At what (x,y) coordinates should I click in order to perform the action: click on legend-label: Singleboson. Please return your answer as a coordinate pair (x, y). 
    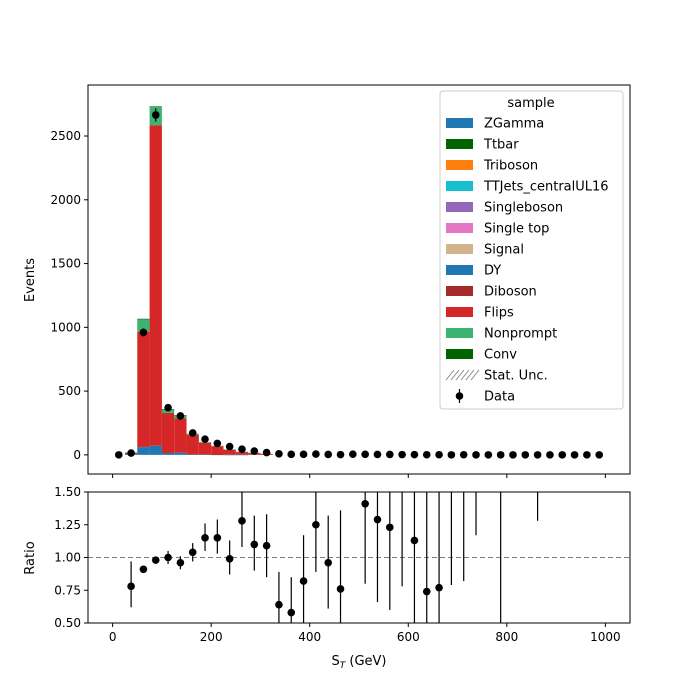
    Looking at the image, I should click on (523, 208).